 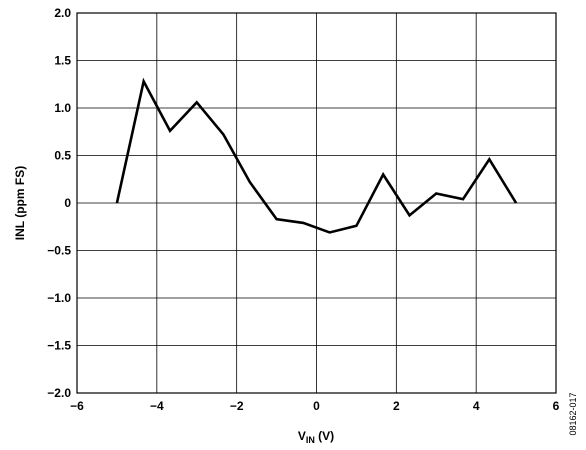 I want to click on x-tick-labels: −6 −4 −2 0 2 4 6, so click(x=315, y=406).